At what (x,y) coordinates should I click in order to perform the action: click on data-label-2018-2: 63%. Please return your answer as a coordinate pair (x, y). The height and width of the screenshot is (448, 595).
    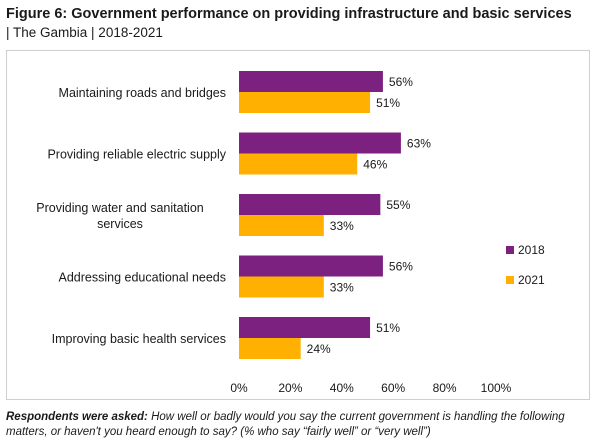
    Looking at the image, I should click on (419, 144).